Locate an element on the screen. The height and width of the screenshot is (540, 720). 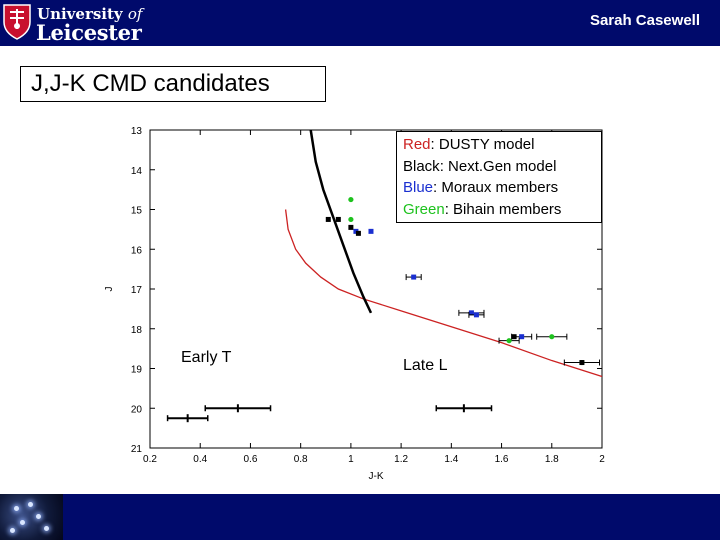
y-tick-label: 15 is located at coordinates (137, 211).